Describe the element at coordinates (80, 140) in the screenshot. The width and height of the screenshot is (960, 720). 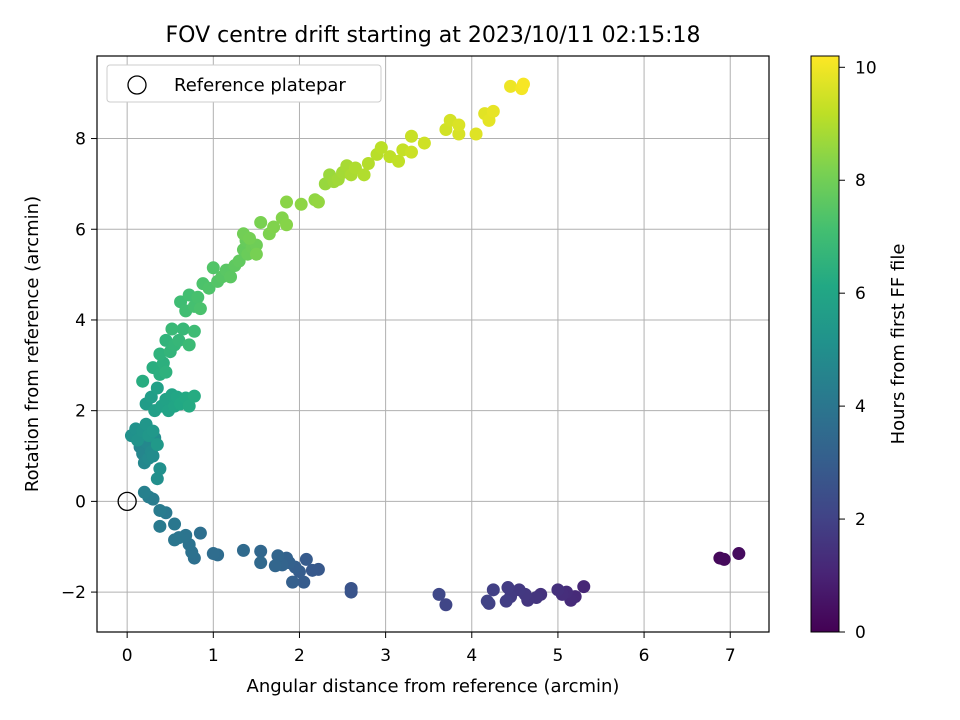
I see `y-tick-label: 8` at that location.